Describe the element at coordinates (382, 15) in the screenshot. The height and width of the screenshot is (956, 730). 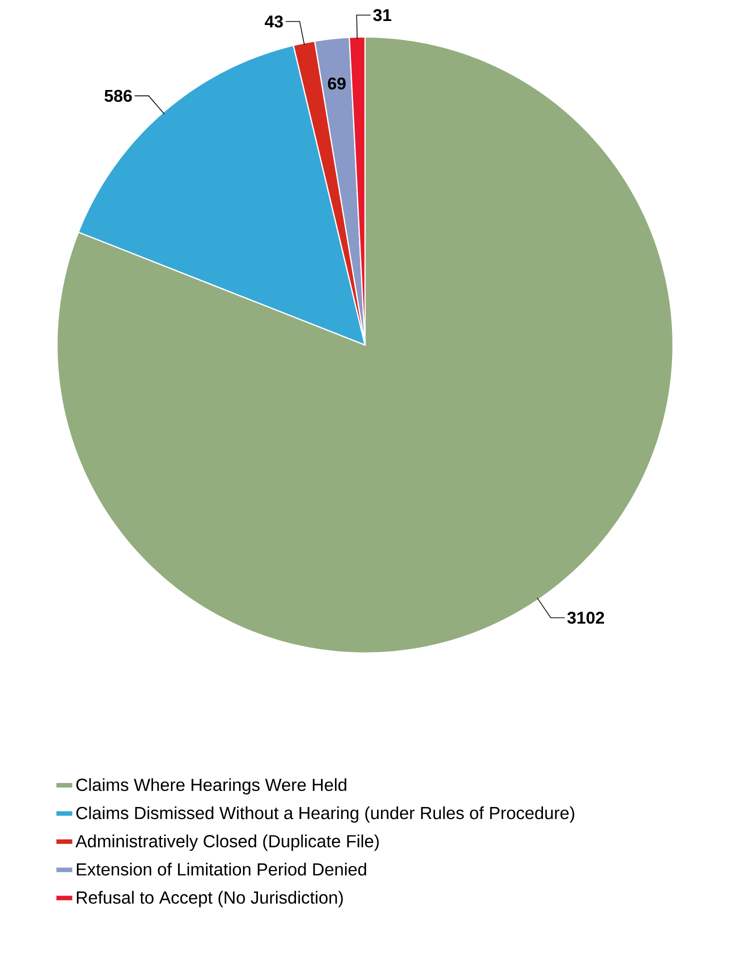
I see `data-label: 31` at that location.